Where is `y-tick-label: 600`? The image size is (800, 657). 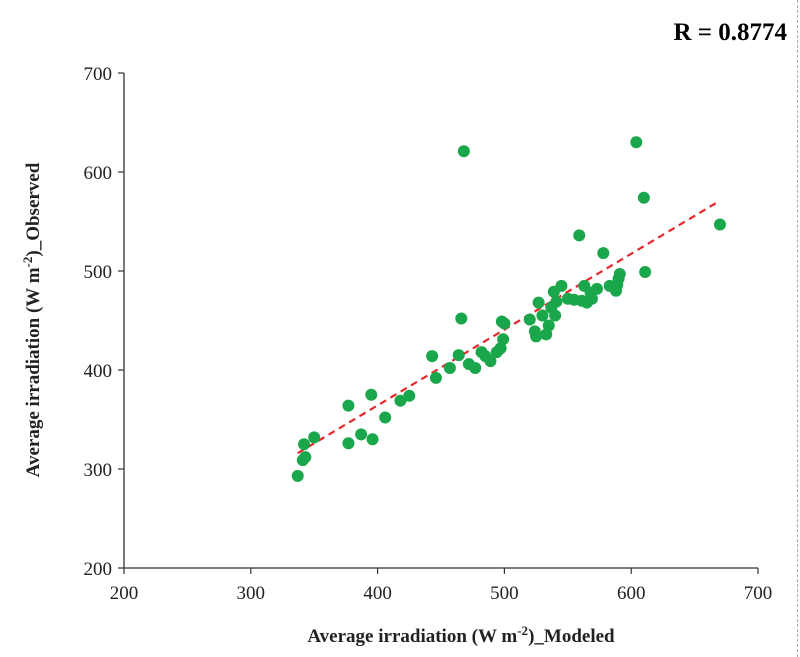
y-tick-label: 600 is located at coordinates (98, 173).